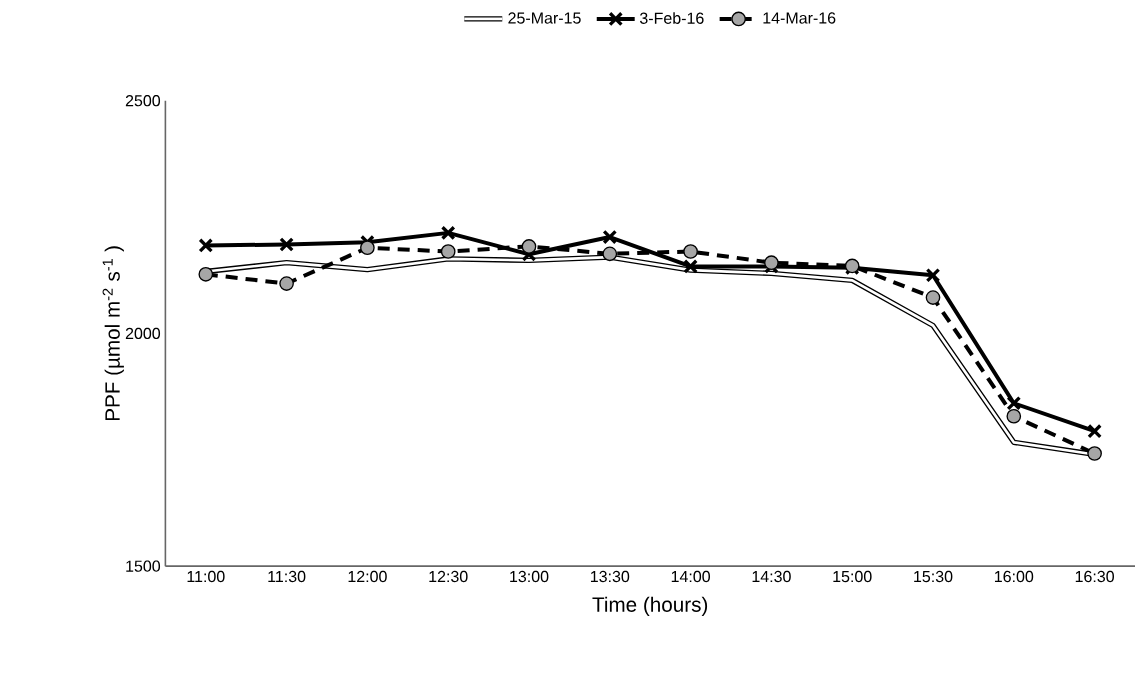 The width and height of the screenshot is (1139, 682). I want to click on x-axis-title: Time (hours), so click(650, 606).